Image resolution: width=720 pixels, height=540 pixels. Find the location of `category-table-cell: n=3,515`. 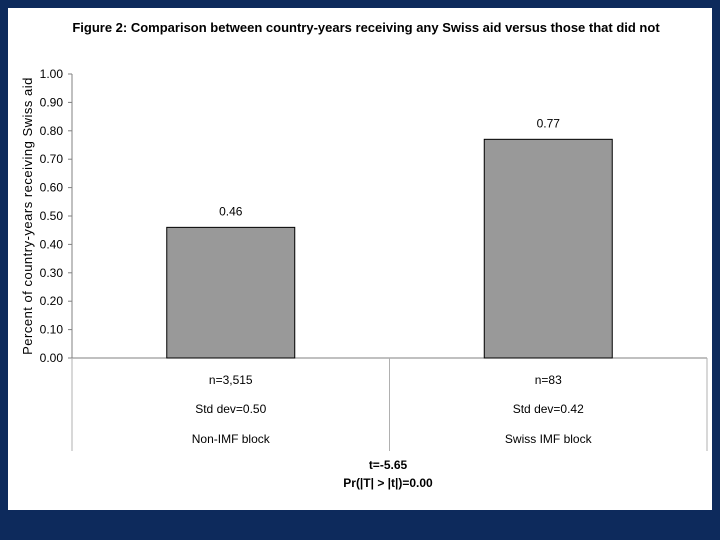

category-table-cell: n=3,515 is located at coordinates (231, 380).